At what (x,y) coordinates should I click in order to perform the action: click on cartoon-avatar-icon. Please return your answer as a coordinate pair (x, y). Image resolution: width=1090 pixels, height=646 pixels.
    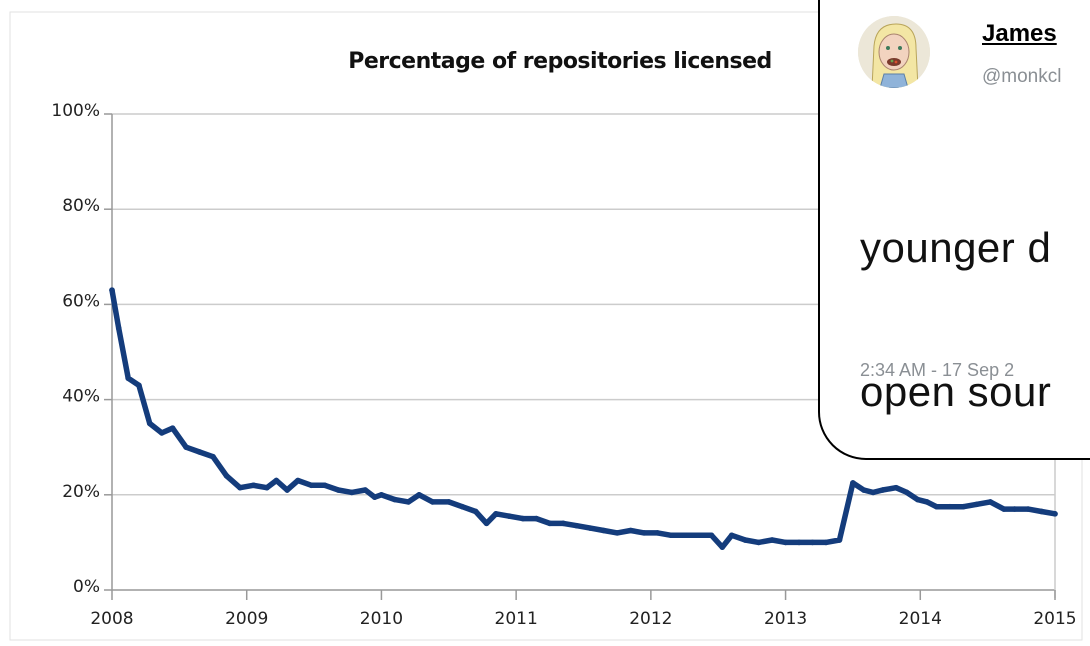
    Looking at the image, I should click on (894, 52).